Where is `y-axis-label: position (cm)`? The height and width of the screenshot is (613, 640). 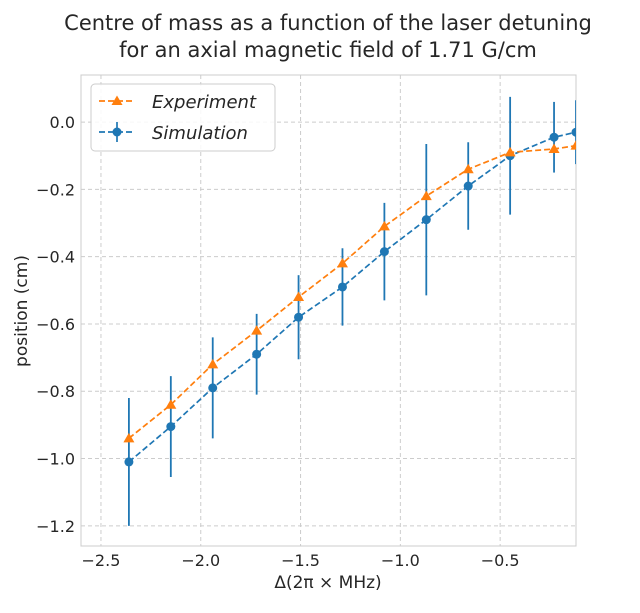
y-axis-label: position (cm) is located at coordinates (22, 311).